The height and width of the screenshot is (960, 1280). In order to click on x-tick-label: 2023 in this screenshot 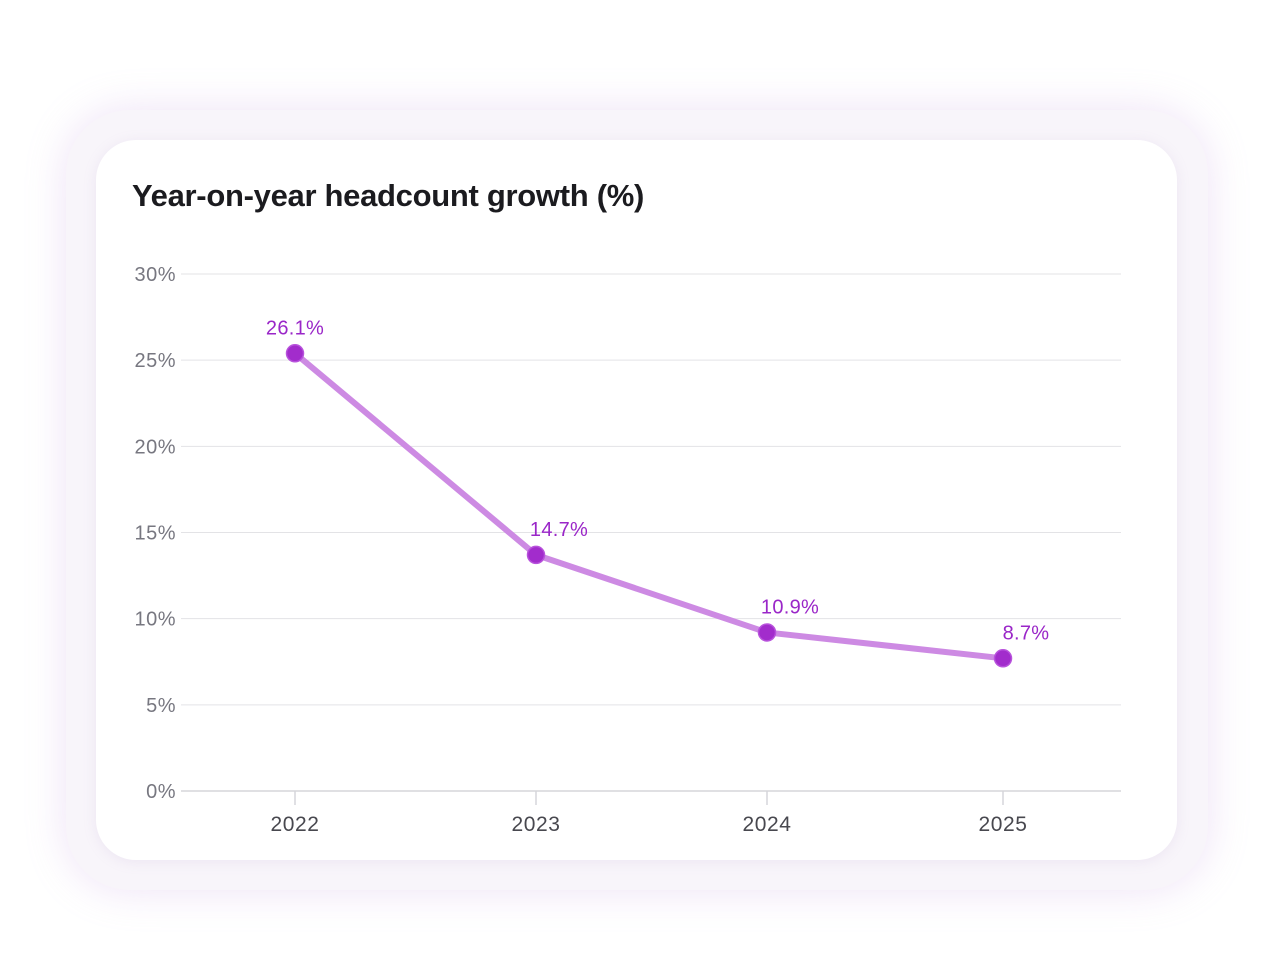, I will do `click(535, 824)`.